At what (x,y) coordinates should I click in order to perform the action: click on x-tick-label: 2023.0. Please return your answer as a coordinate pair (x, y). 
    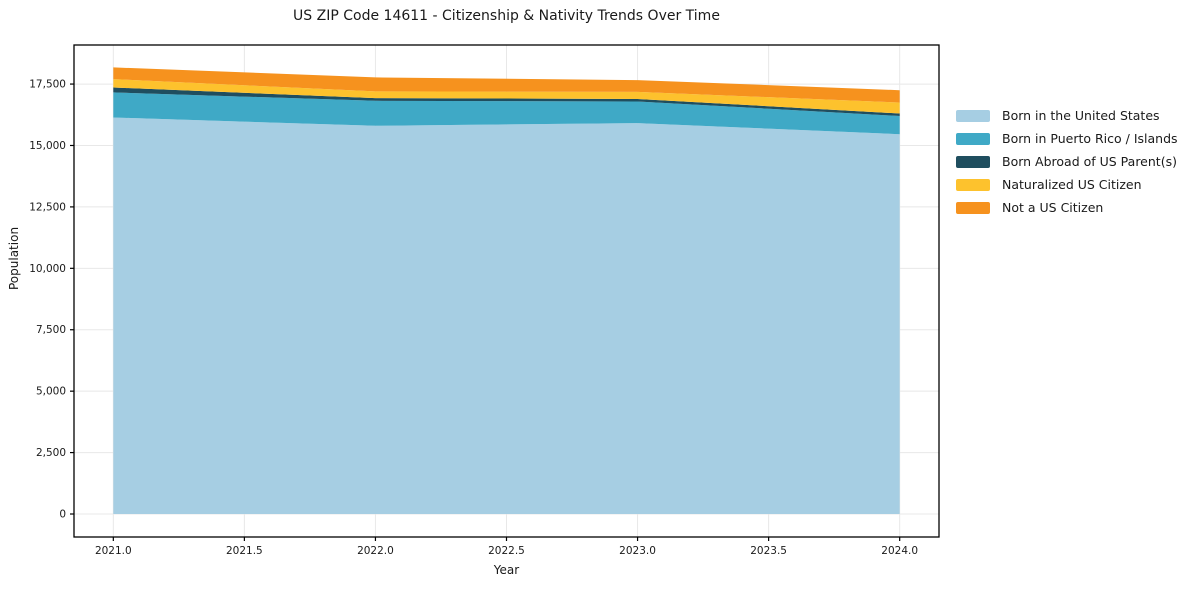
    Looking at the image, I should click on (637, 551).